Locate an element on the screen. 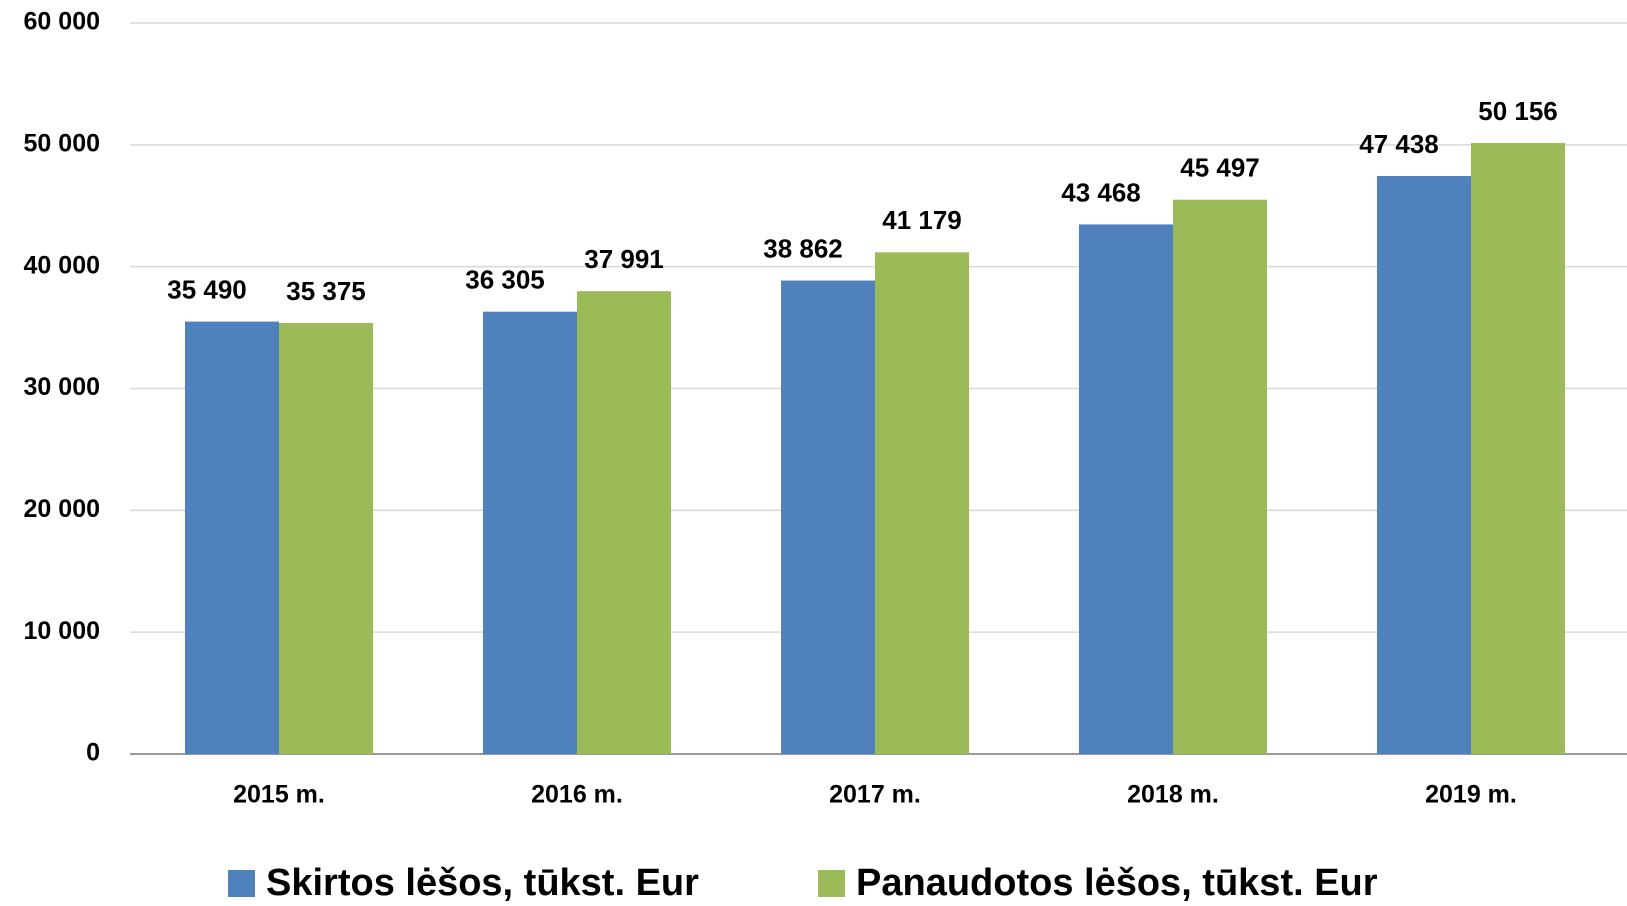 This screenshot has height=906, width=1627. data-label: 37 991 is located at coordinates (624, 259).